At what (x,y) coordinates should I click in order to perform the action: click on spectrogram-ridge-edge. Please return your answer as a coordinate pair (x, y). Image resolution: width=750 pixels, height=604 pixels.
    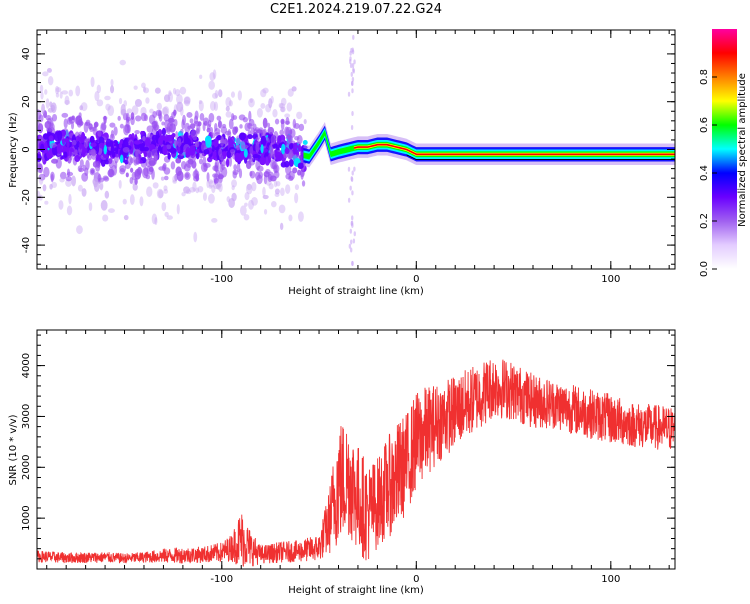
    Looking at the image, I should click on (540, 157).